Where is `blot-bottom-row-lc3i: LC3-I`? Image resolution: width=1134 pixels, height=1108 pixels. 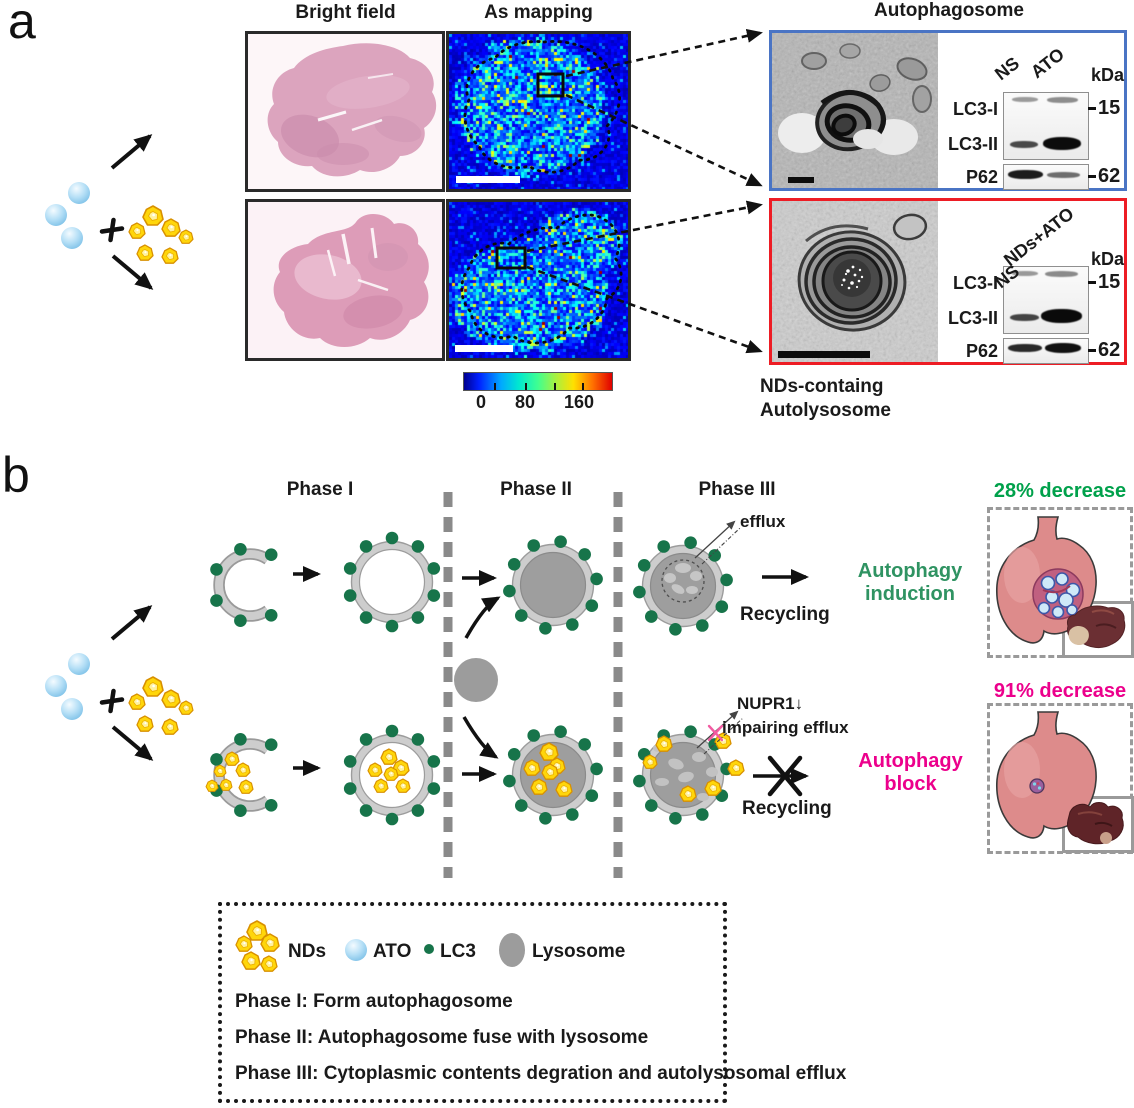 blot-bottom-row-lc3i: LC3-I is located at coordinates (975, 283).